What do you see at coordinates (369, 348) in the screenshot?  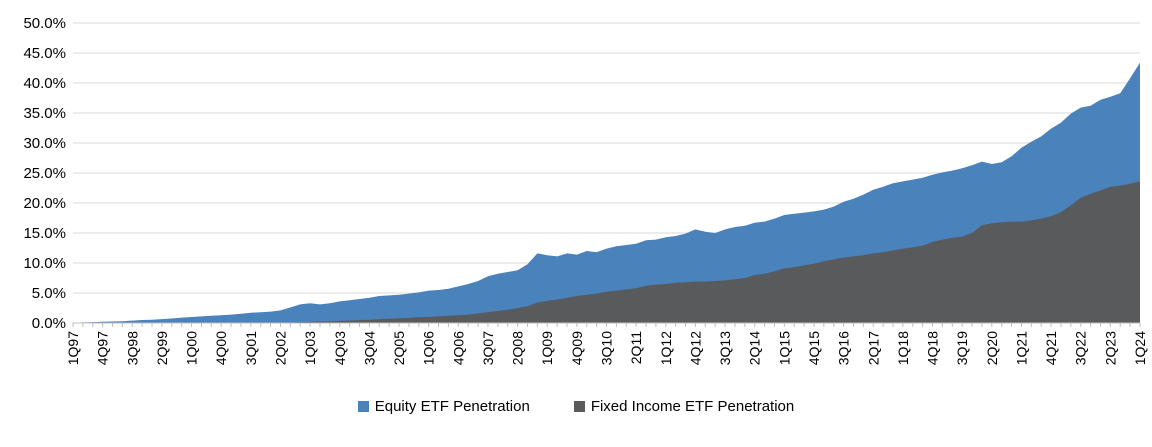 I see `x-axis-label: 3Q04` at bounding box center [369, 348].